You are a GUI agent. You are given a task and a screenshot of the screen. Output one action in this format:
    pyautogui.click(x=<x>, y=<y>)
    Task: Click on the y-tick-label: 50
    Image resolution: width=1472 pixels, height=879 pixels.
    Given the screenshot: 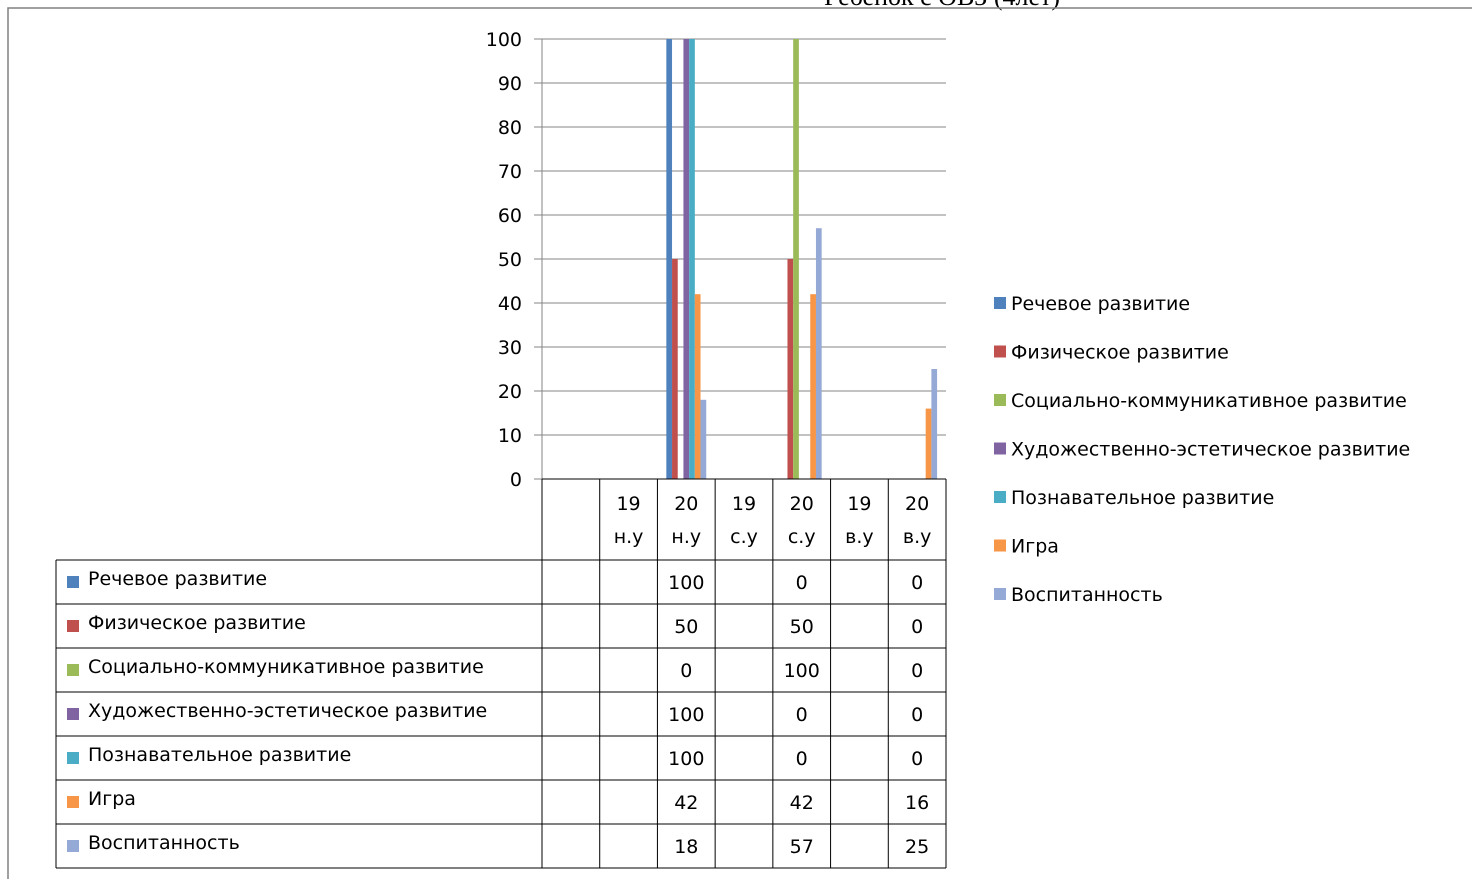 What is the action you would take?
    pyautogui.click(x=510, y=260)
    